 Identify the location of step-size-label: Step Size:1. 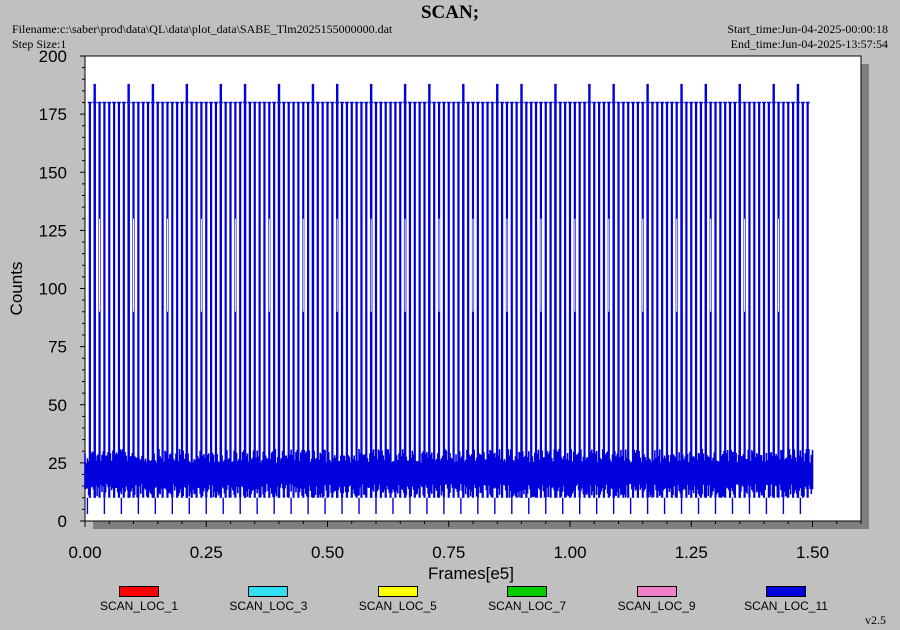
(39, 44).